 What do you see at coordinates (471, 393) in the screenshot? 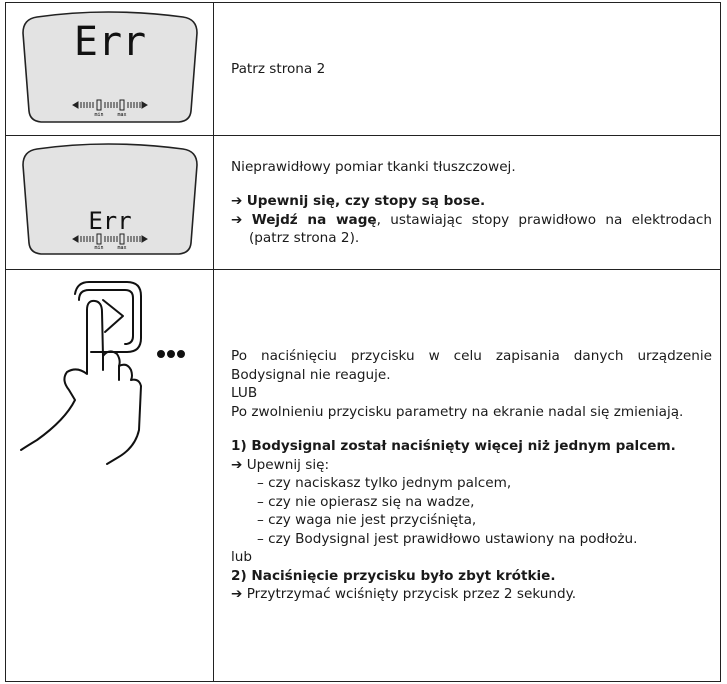
I see `or-block: LUB` at bounding box center [471, 393].